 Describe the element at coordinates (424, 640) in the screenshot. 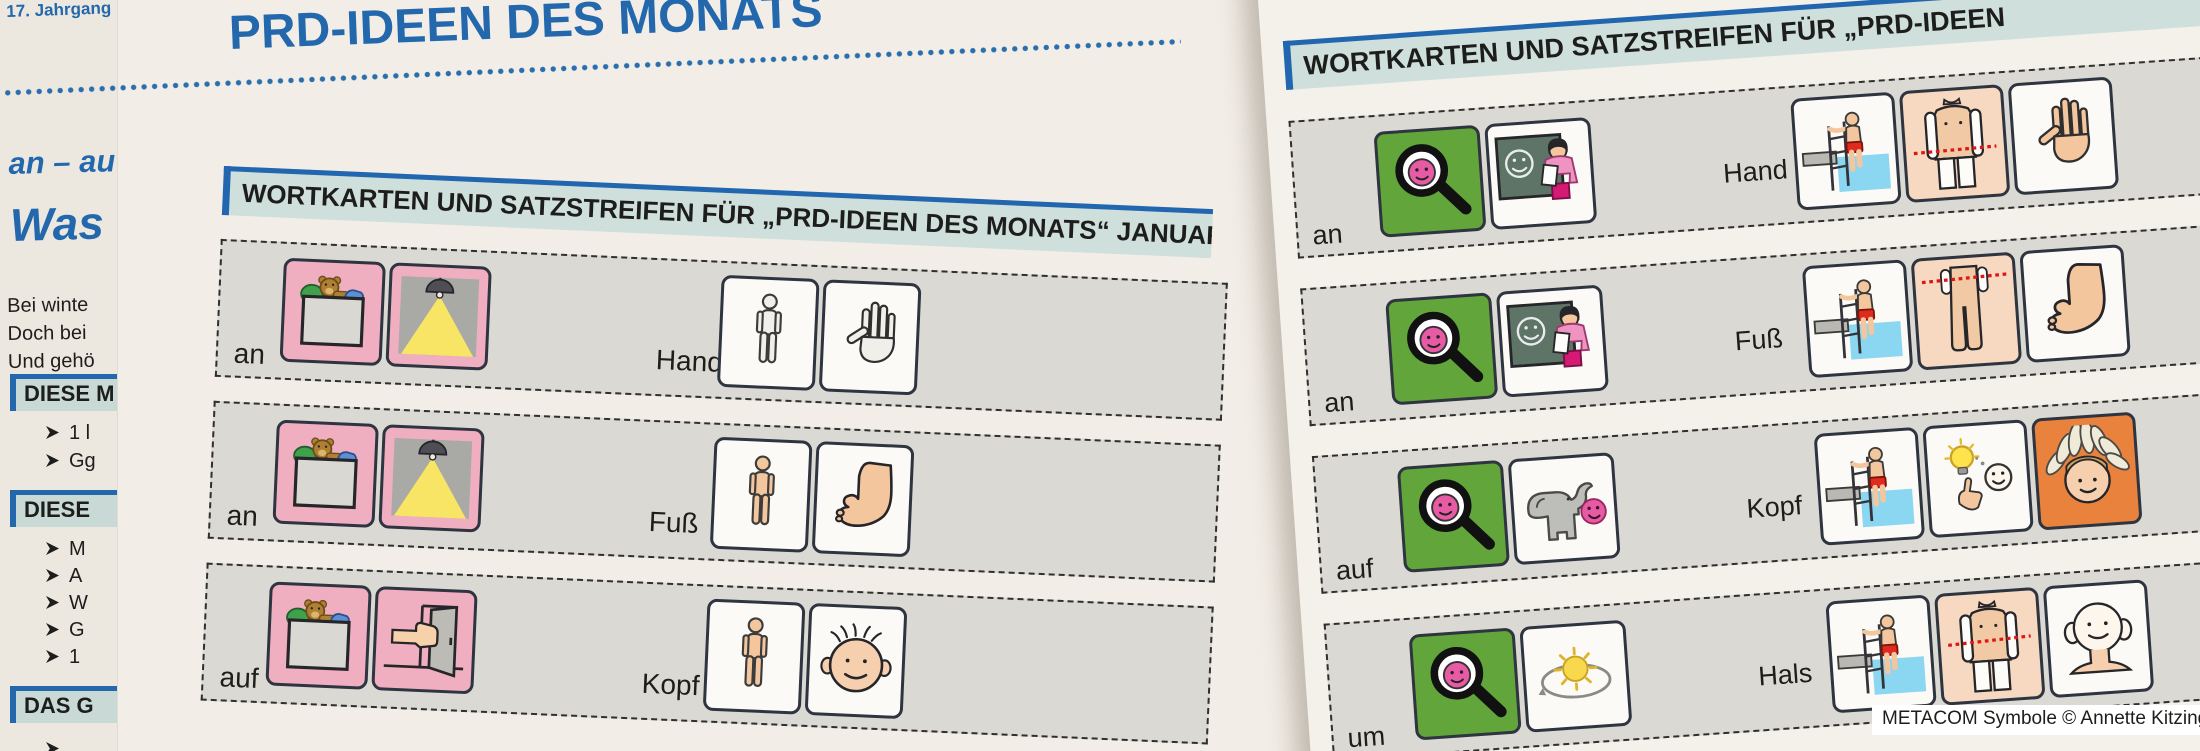

I see `open-door-icon` at that location.